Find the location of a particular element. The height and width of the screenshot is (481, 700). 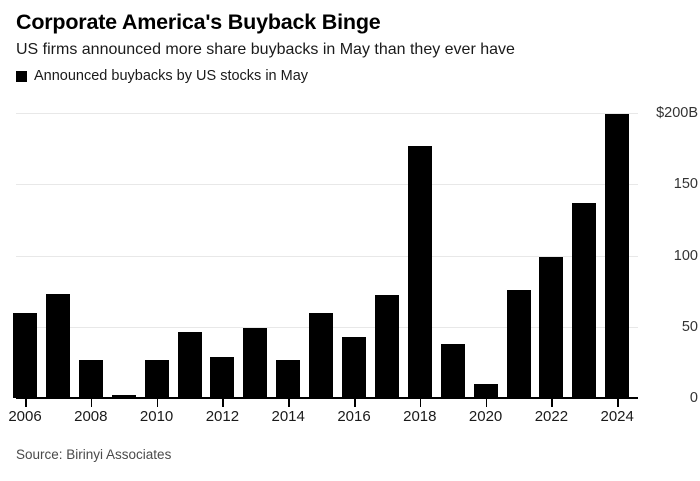

bar-2011 is located at coordinates (189, 365).